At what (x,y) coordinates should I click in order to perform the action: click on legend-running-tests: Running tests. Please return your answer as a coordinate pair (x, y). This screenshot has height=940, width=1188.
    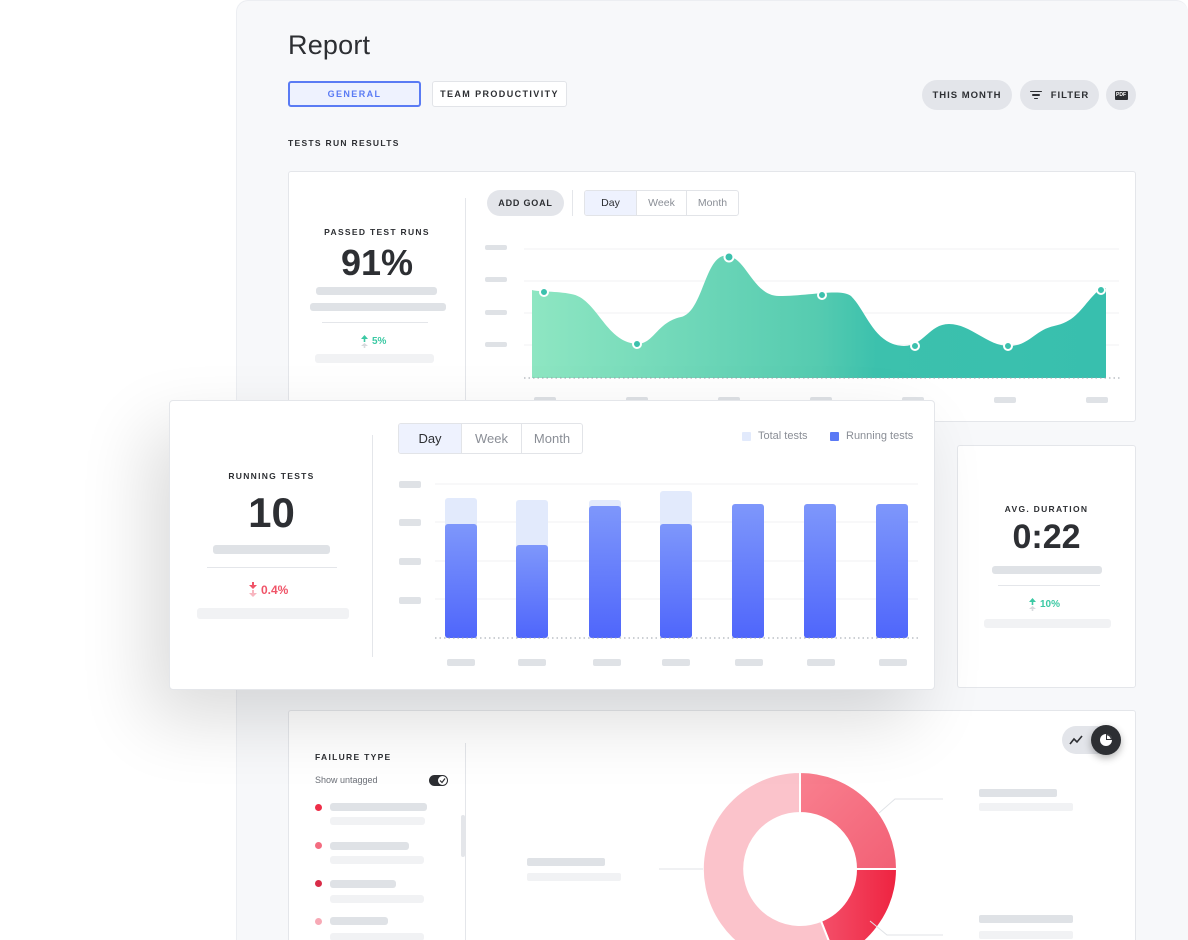
    Looking at the image, I should click on (871, 436).